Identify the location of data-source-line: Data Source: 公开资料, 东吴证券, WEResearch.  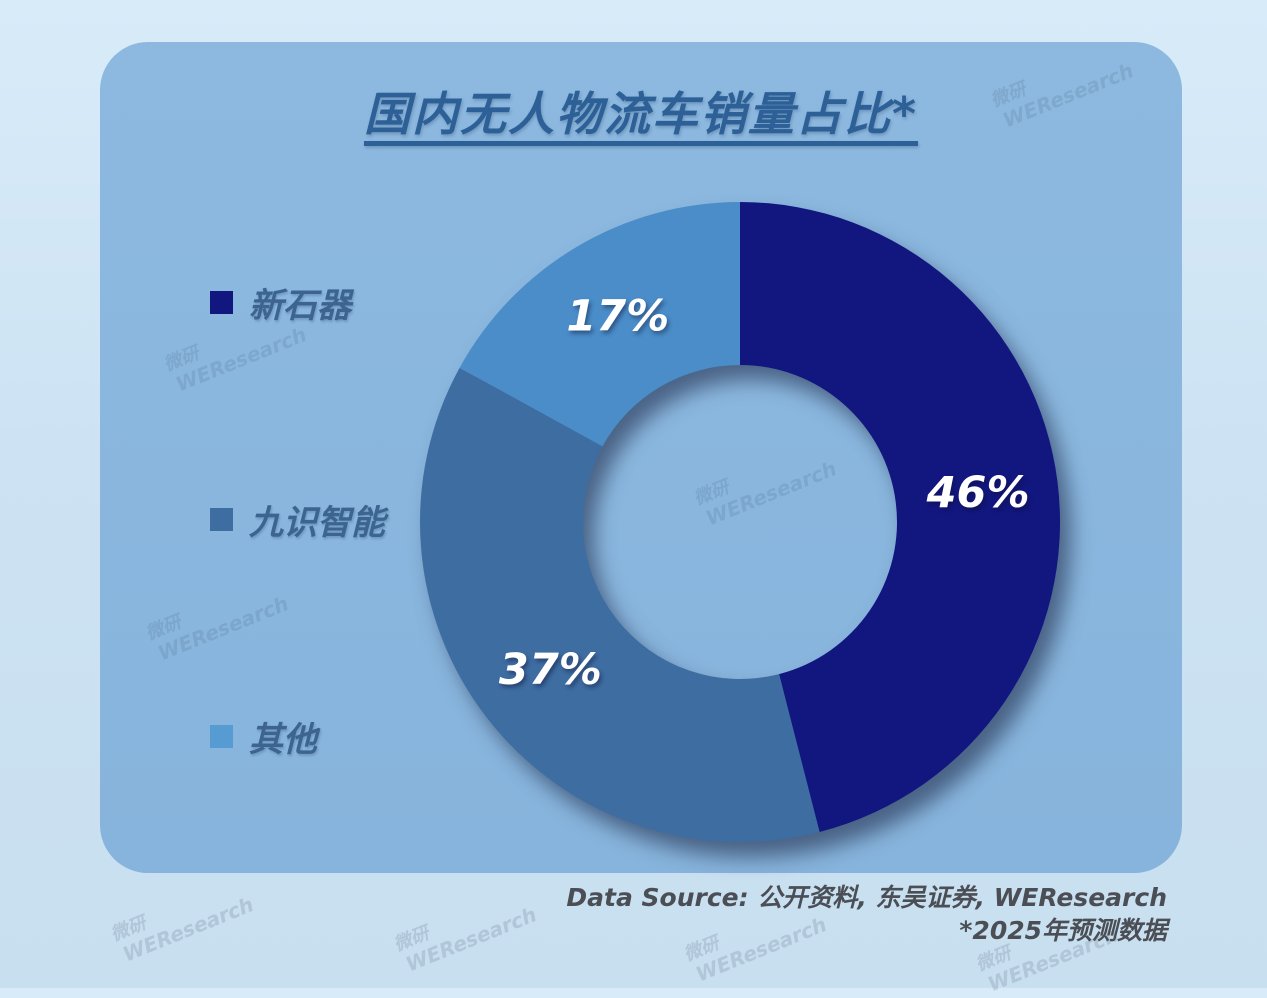
(866, 897).